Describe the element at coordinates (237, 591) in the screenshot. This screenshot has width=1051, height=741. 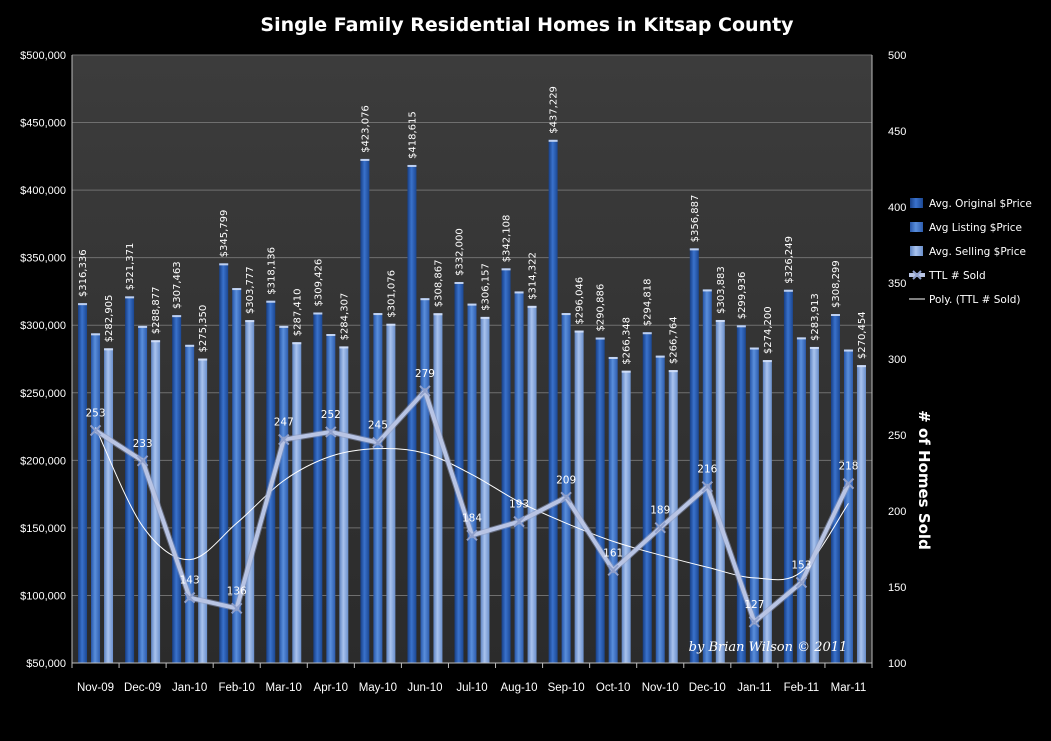
I see `line-data-label: 136` at that location.